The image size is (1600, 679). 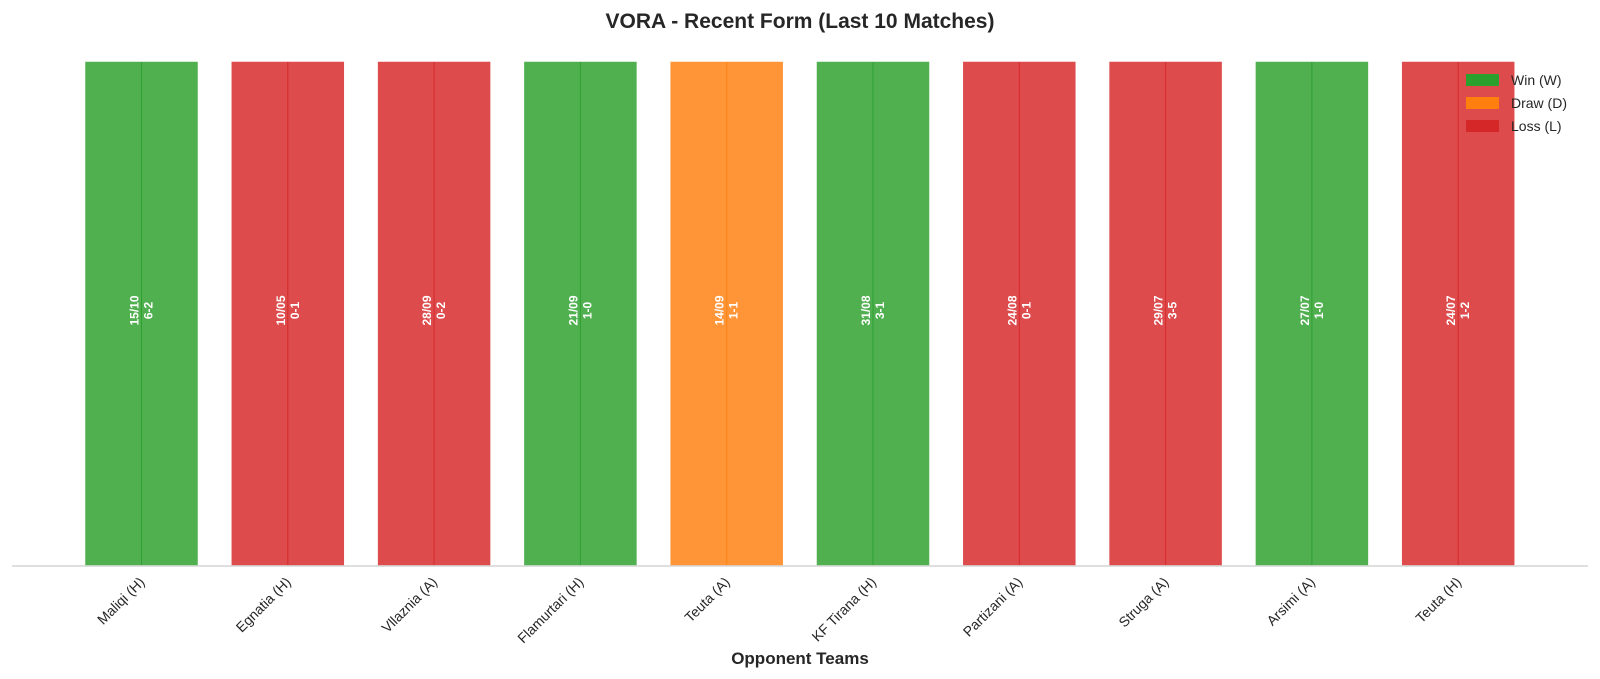 What do you see at coordinates (993, 607) in the screenshot?
I see `x-tick-label: Partizani (A)` at bounding box center [993, 607].